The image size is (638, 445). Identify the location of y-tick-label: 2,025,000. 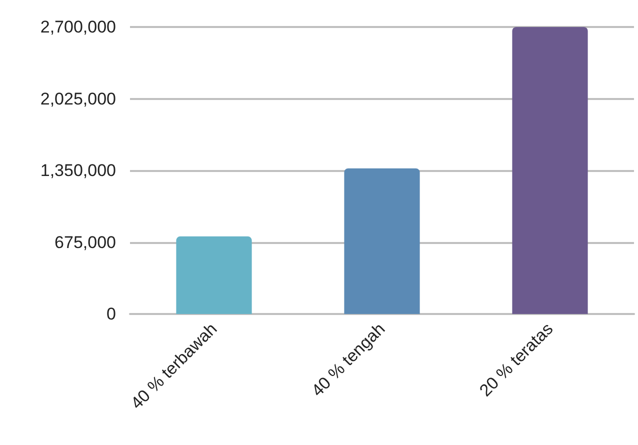
(78, 98).